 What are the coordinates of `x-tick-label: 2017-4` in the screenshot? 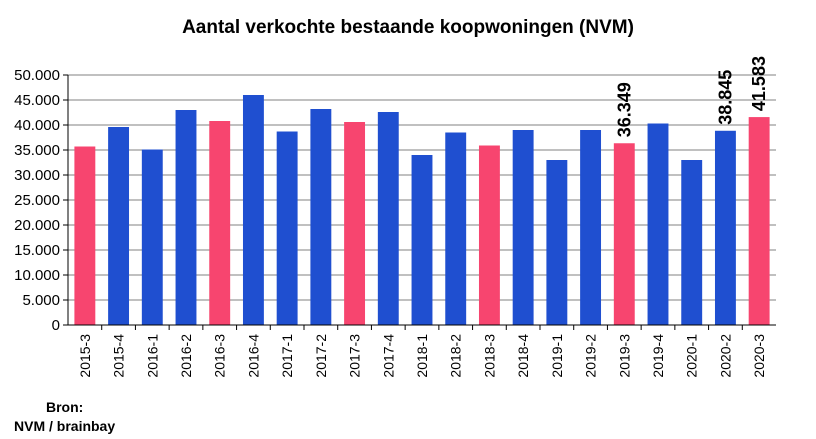 It's located at (388, 356).